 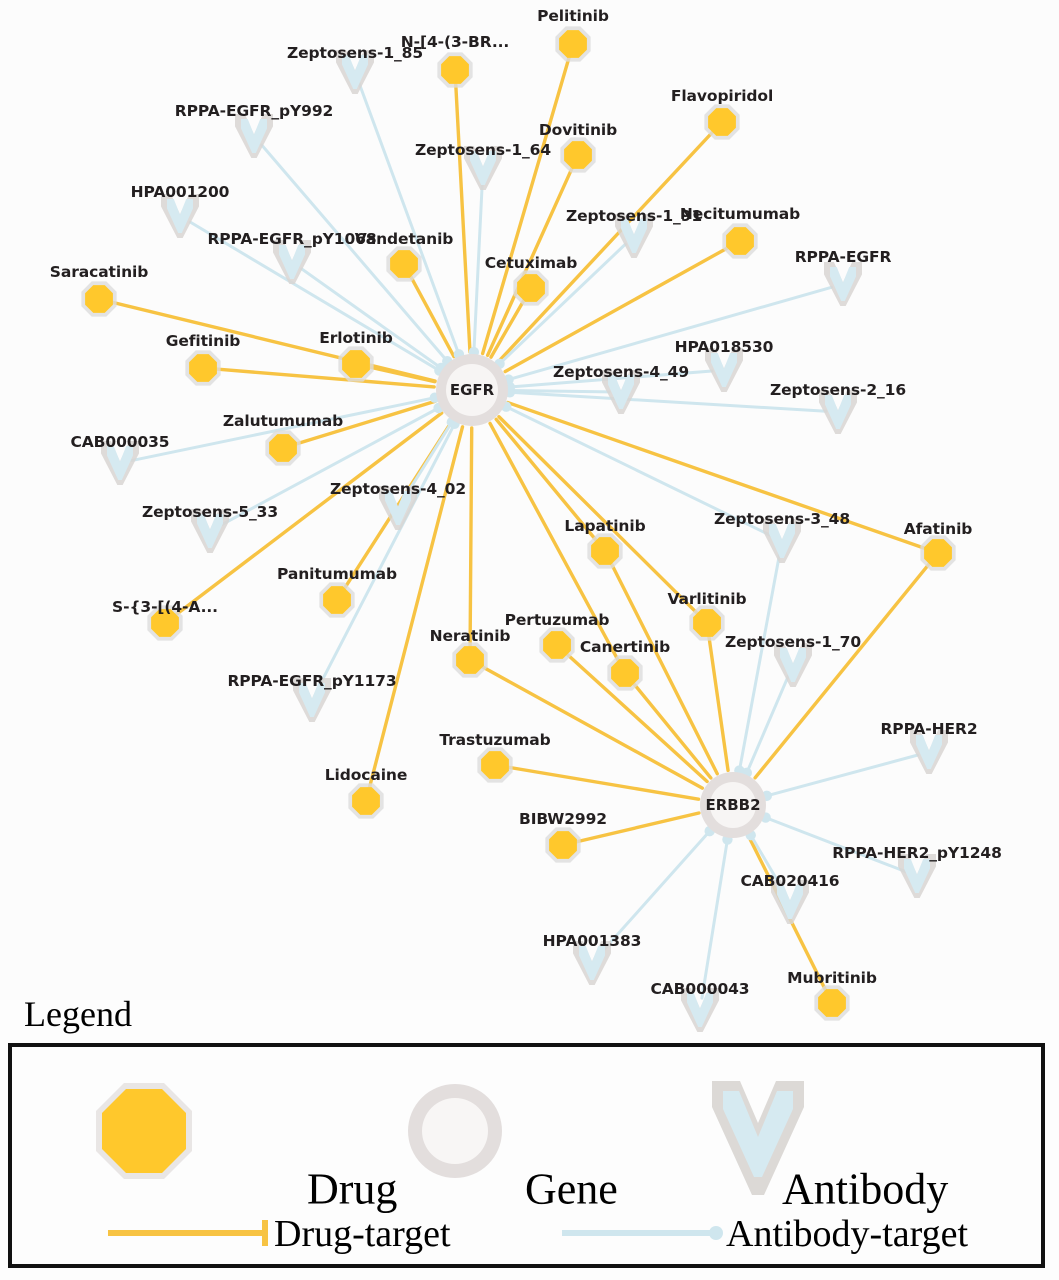 I want to click on legend-label-antibody: Antibody, so click(x=865, y=1189).